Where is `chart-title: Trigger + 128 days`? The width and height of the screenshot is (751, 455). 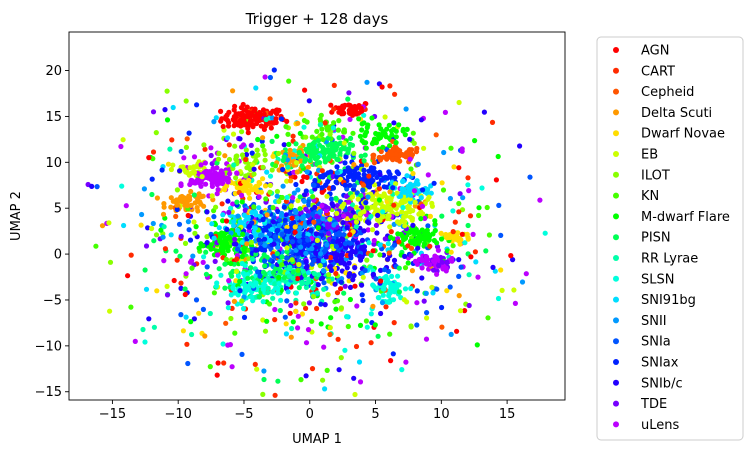
chart-title: Trigger + 128 days is located at coordinates (317, 19).